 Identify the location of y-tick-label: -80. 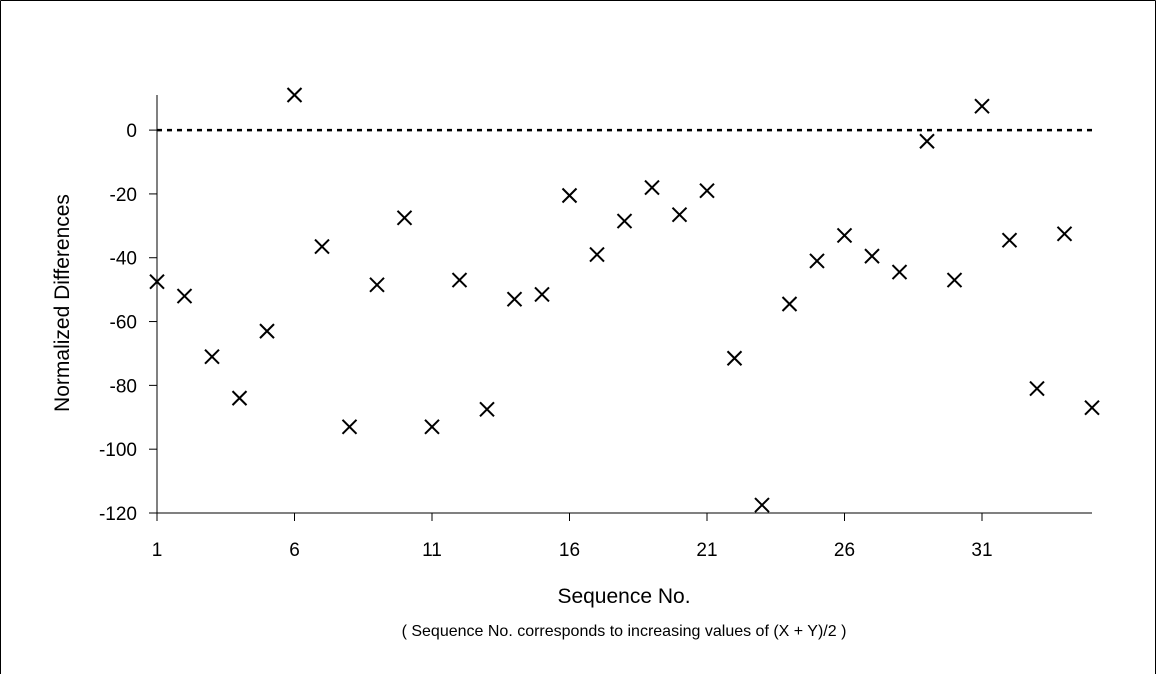
(123, 386).